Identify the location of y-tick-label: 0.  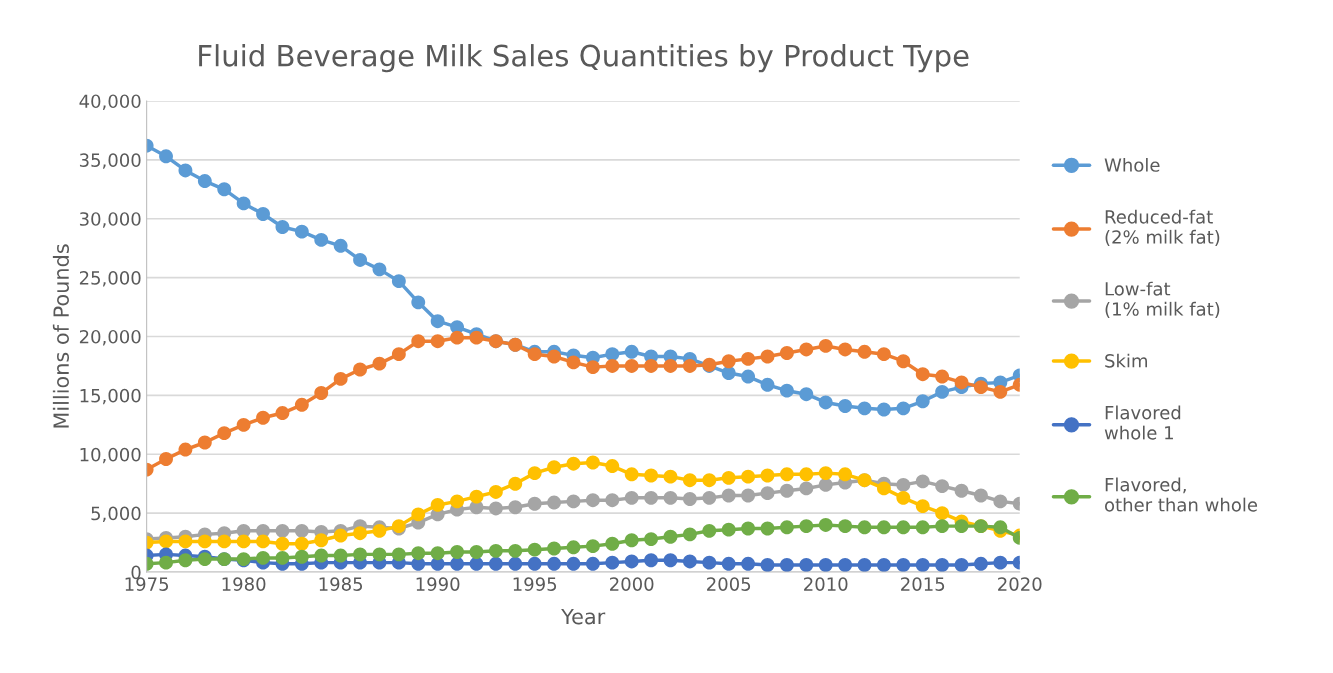
(136, 572).